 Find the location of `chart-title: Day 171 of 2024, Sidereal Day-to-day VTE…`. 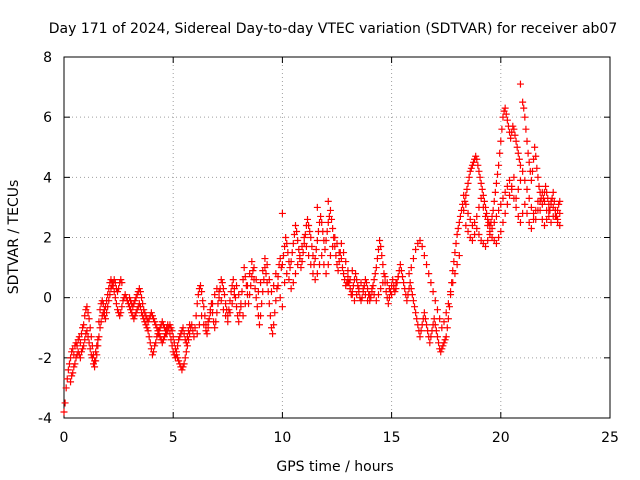

chart-title: Day 171 of 2024, Sidereal Day-to-day VTE… is located at coordinates (333, 29).